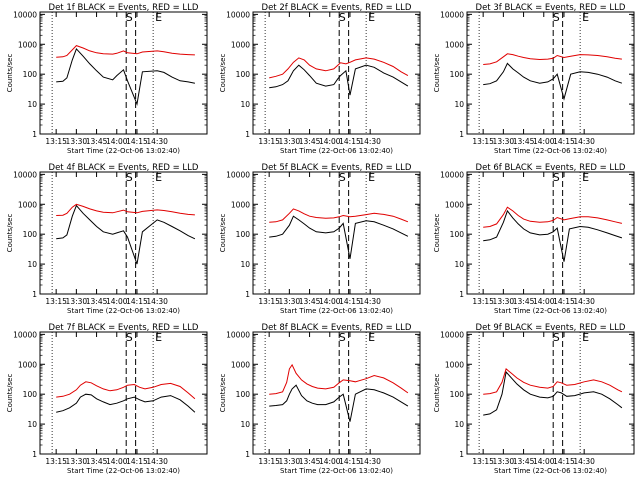  Describe the element at coordinates (124, 328) in the screenshot. I see `chart-title: Det 7f BLACK = Events, RED = LLD` at that location.